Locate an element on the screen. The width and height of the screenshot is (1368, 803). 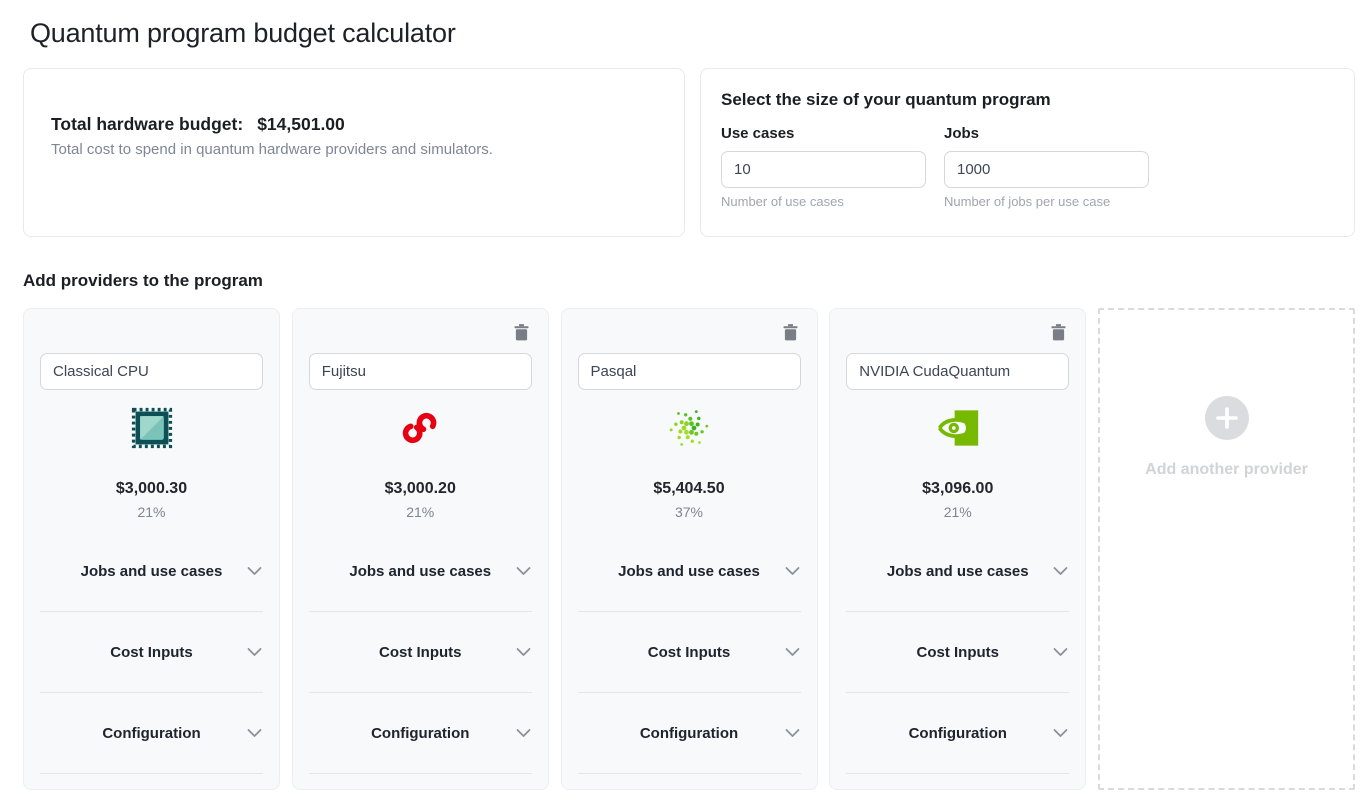
providers-section-title: Add providers to the program is located at coordinates (143, 280).